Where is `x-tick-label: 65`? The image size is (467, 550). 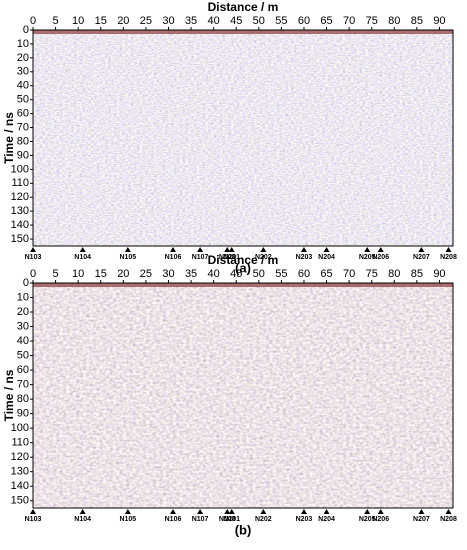 x-tick-label: 65 is located at coordinates (326, 21).